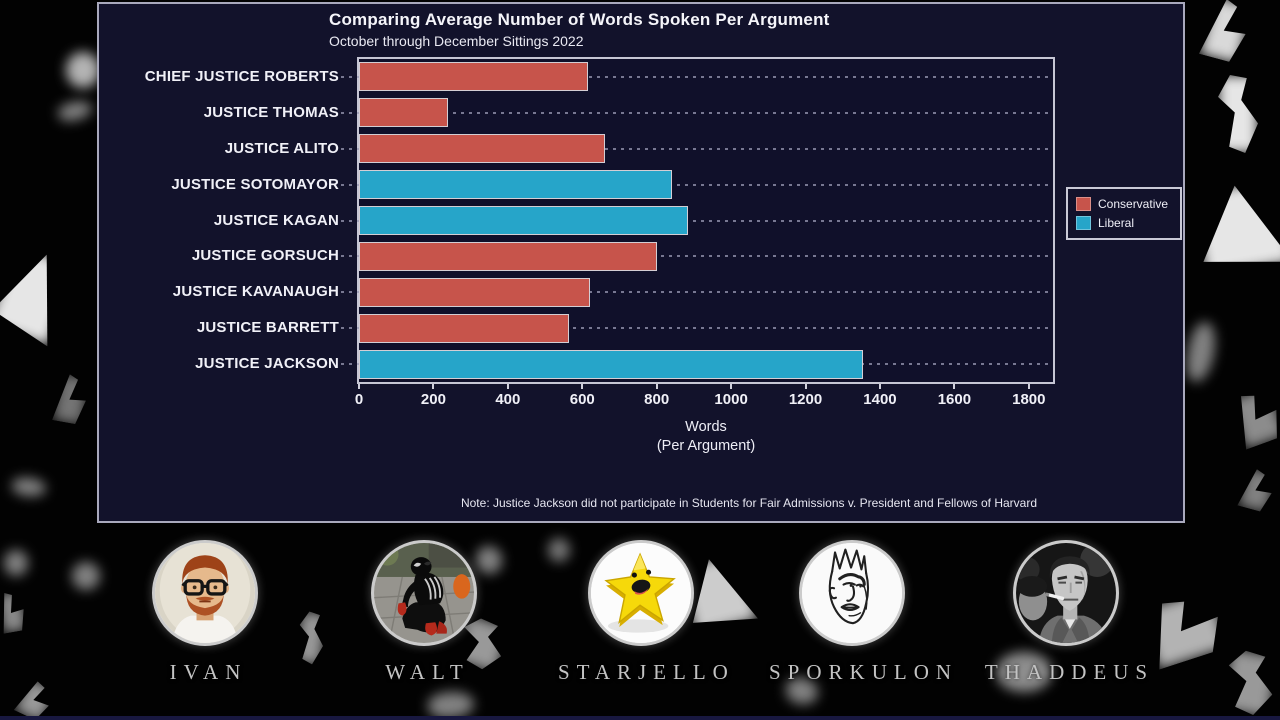 This screenshot has width=1280, height=720. Describe the element at coordinates (706, 427) in the screenshot. I see `x-axis-label-line1: Words` at that location.